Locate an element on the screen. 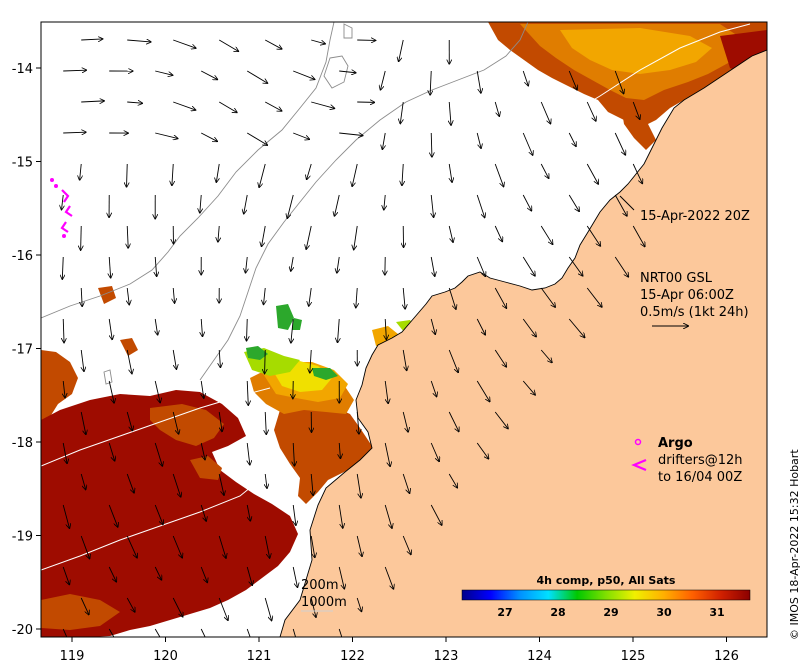 The height and width of the screenshot is (672, 810). colorbar-tick-label: 30 is located at coordinates (664, 612).